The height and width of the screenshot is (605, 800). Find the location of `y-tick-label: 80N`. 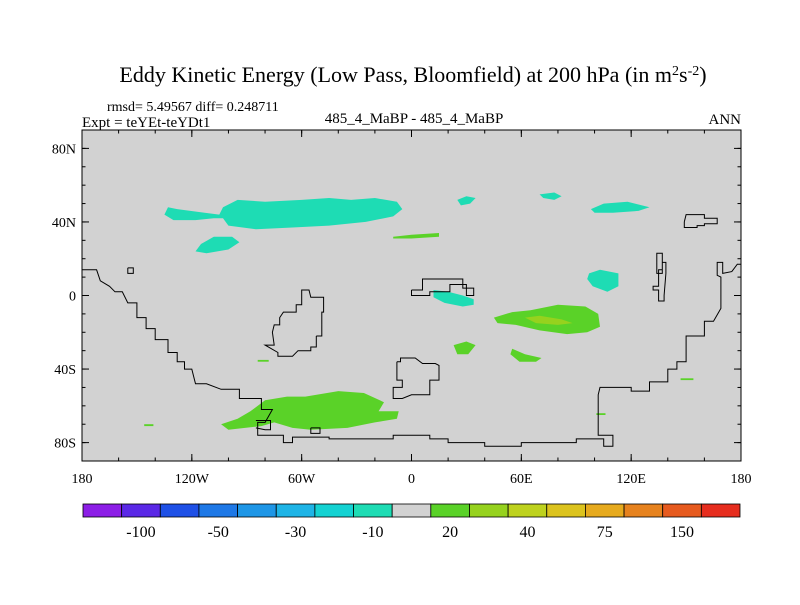

y-tick-label: 80N is located at coordinates (64, 149).